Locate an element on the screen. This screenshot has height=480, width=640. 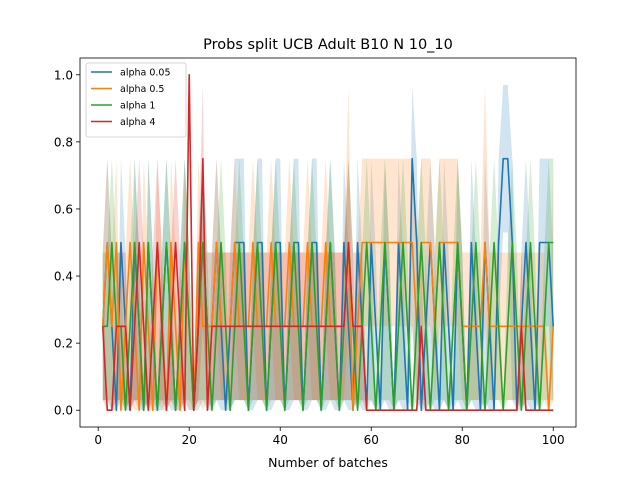
x-tick-label: 60 is located at coordinates (371, 440).